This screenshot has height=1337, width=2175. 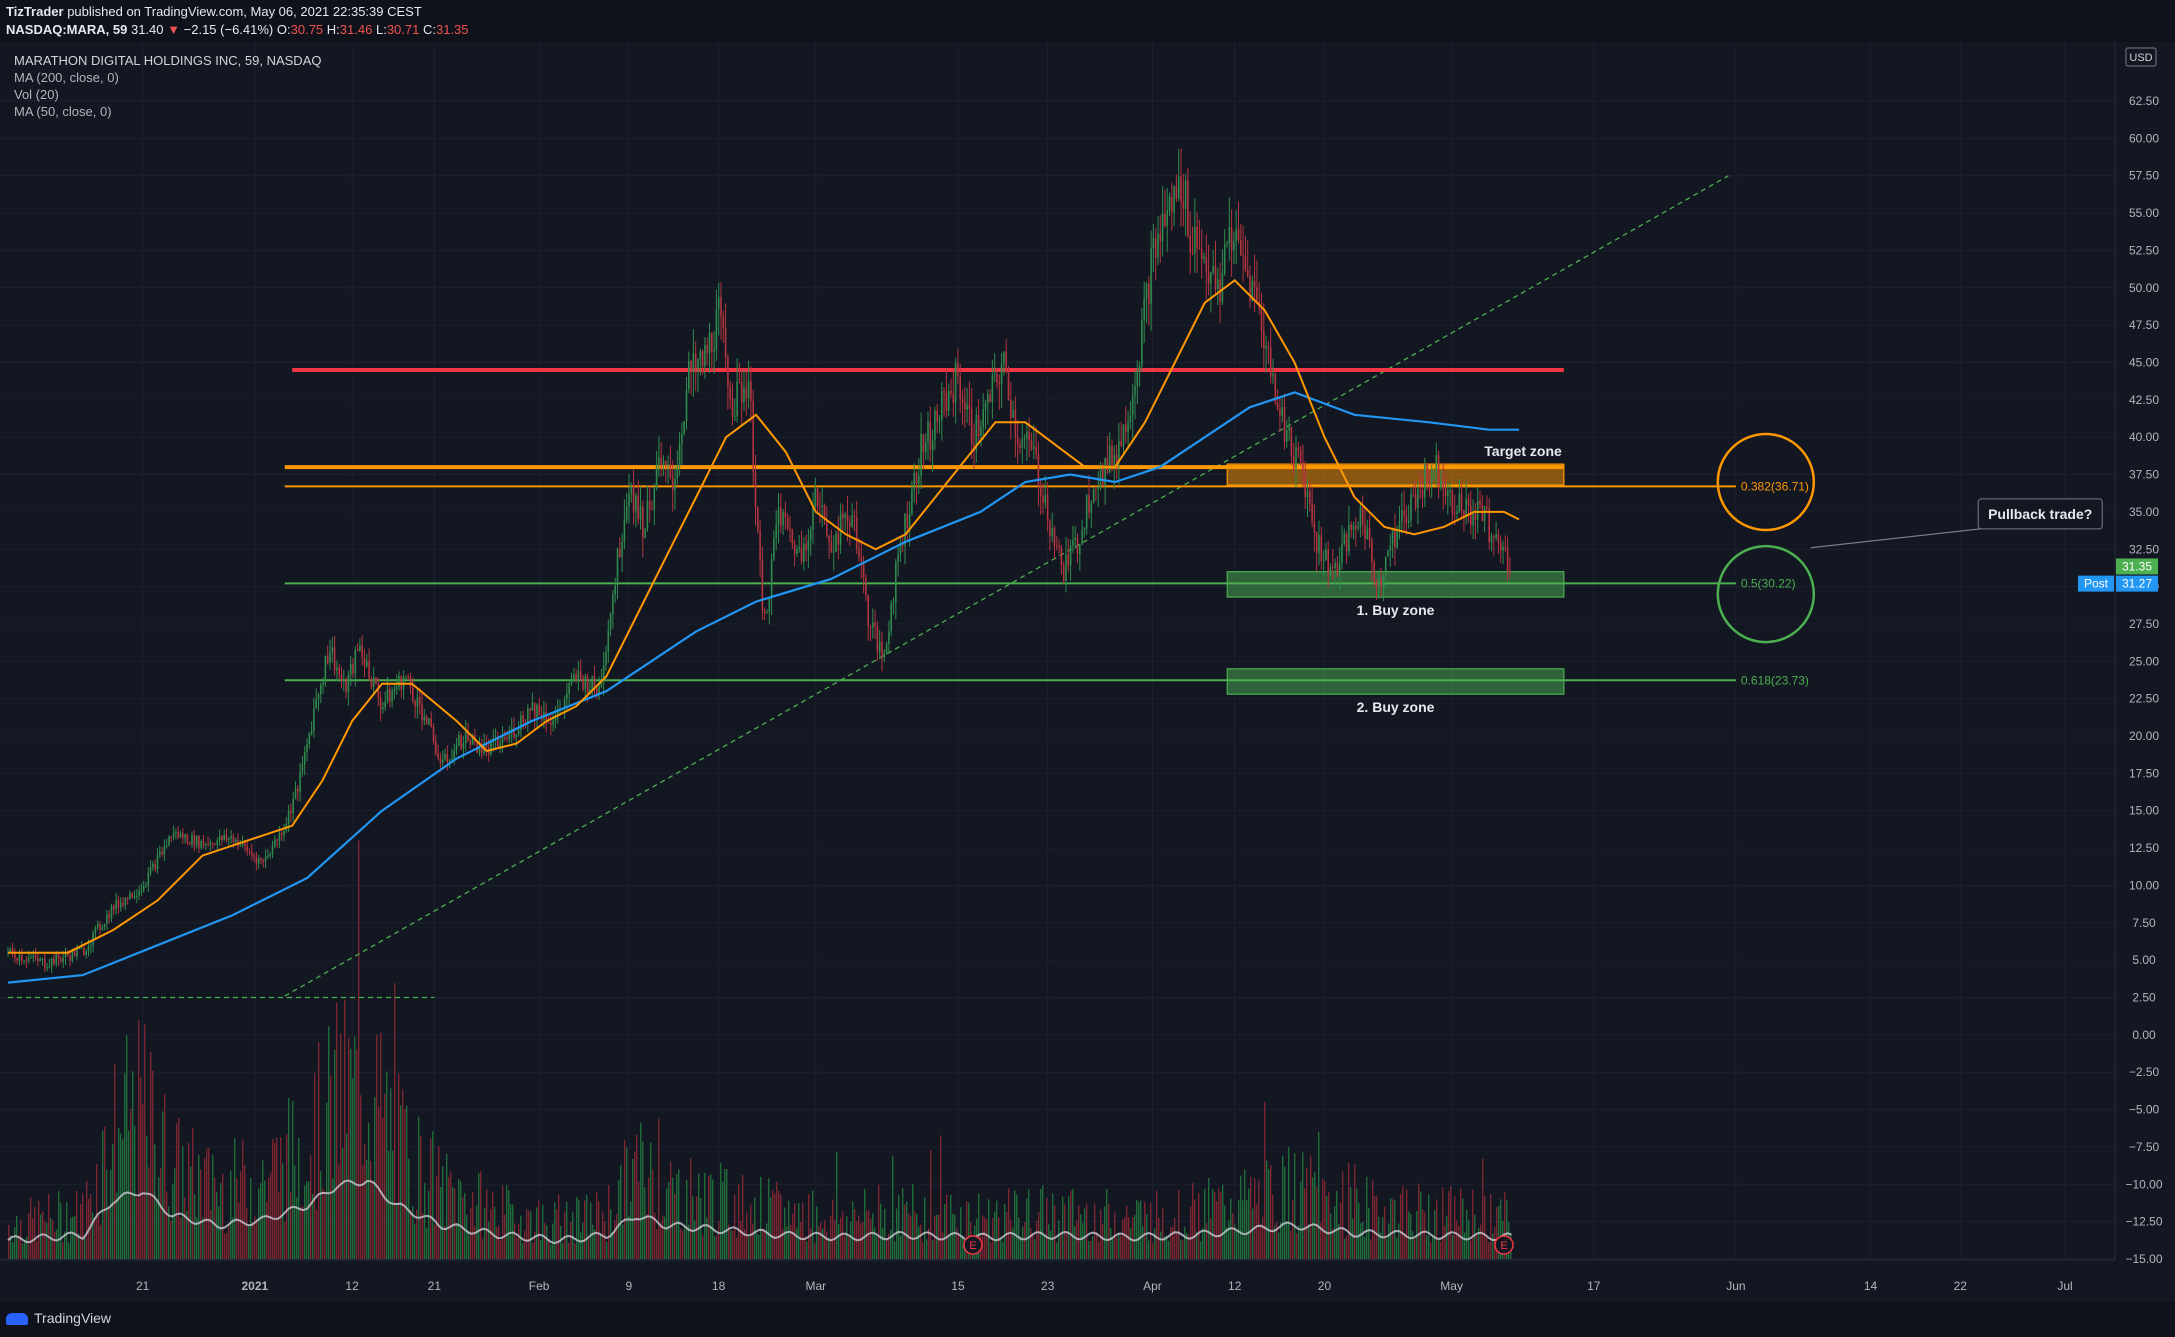 What do you see at coordinates (66, 77) in the screenshot?
I see `legend-ma200: MA (200, close, 0)` at bounding box center [66, 77].